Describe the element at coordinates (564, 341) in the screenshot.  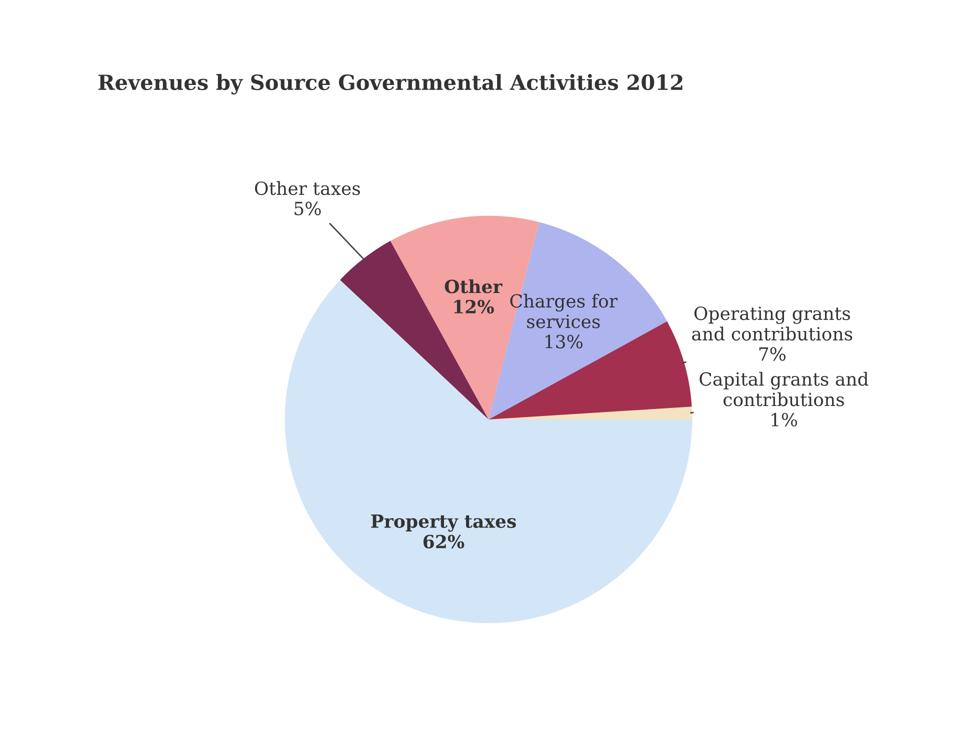
I see `data-label: 13%` at that location.